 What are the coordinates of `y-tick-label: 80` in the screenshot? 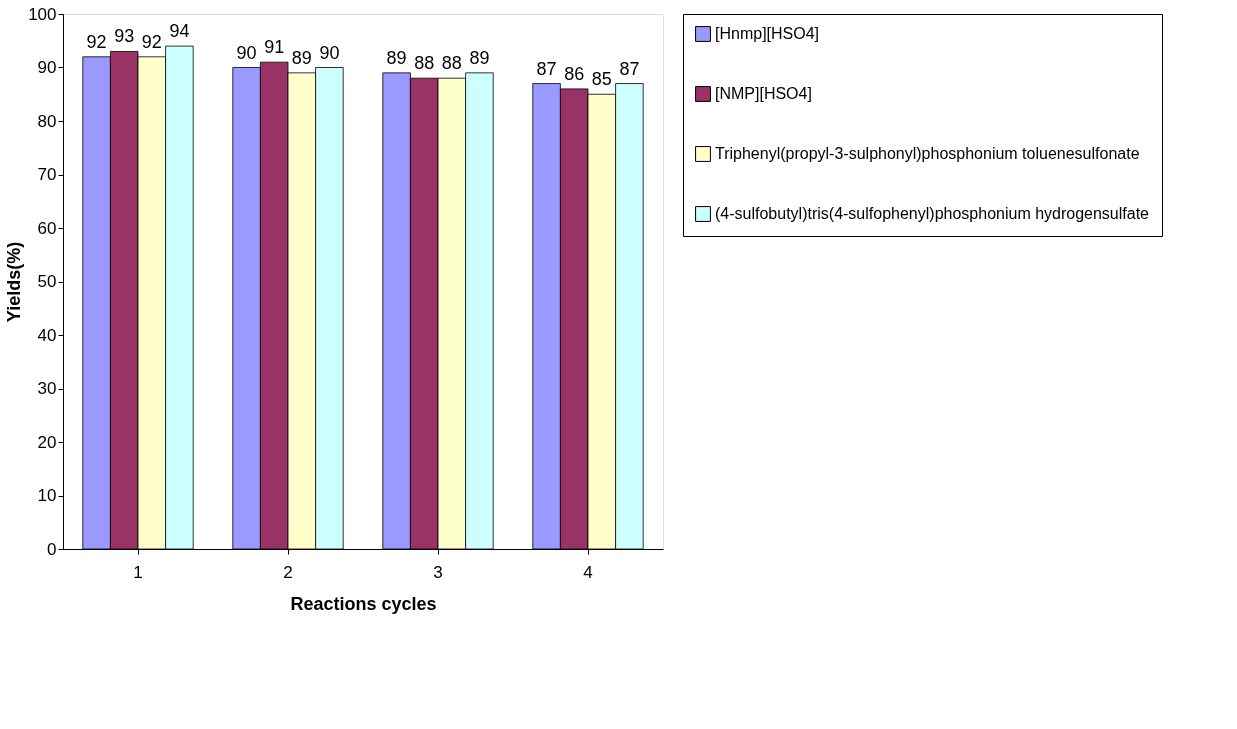 It's located at (47, 121).